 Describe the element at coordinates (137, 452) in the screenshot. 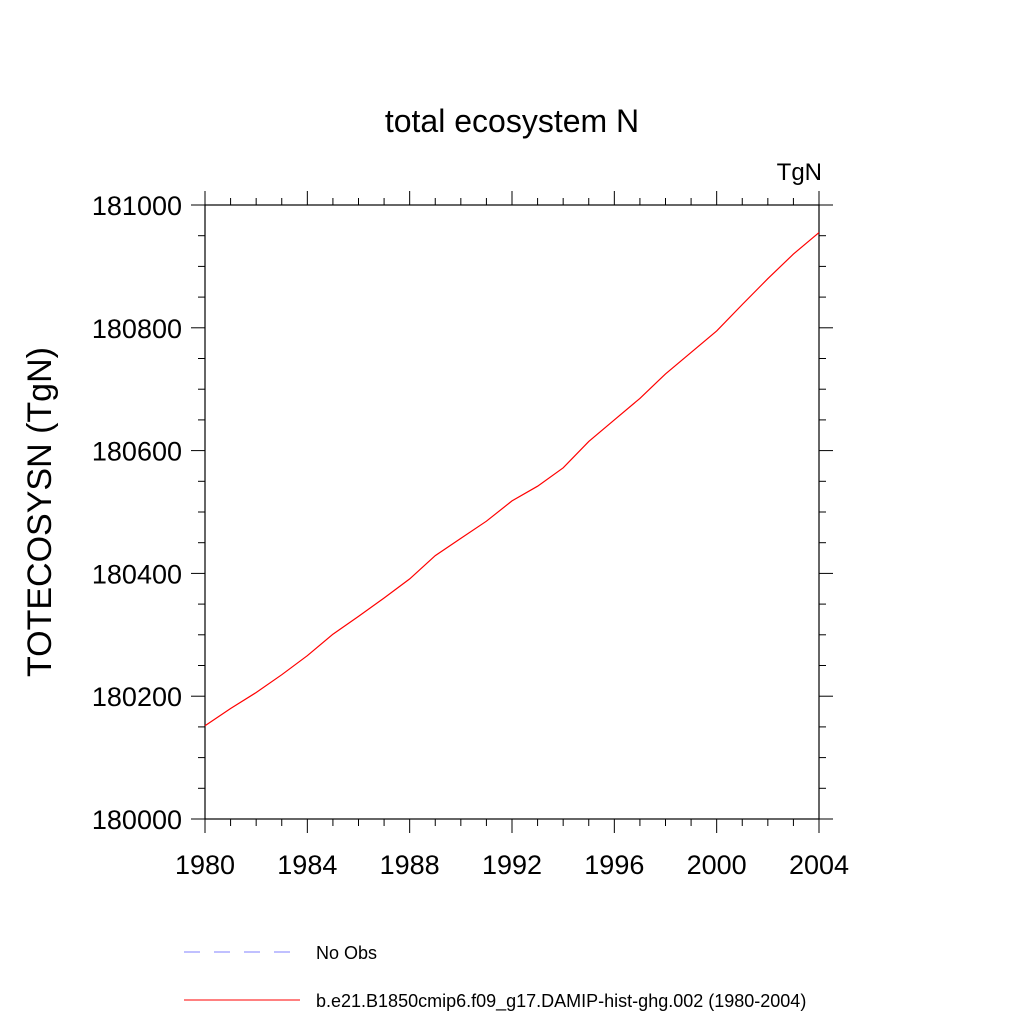

I see `y-tick-label: 180600` at that location.